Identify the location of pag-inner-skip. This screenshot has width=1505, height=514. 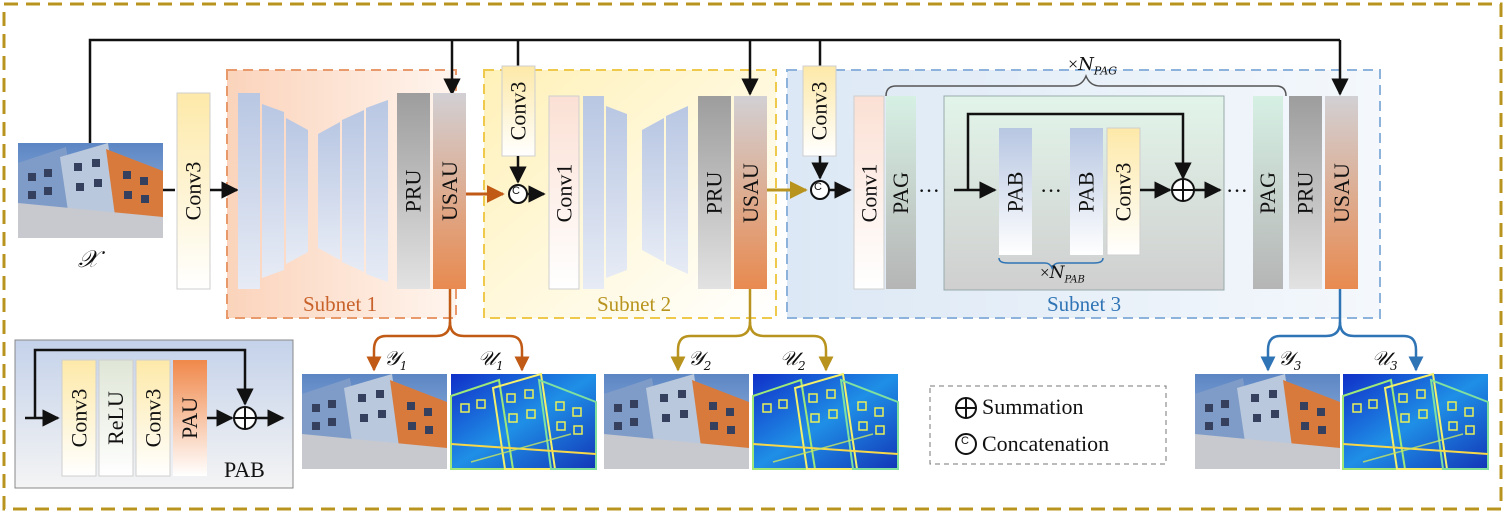
(1079, 151).